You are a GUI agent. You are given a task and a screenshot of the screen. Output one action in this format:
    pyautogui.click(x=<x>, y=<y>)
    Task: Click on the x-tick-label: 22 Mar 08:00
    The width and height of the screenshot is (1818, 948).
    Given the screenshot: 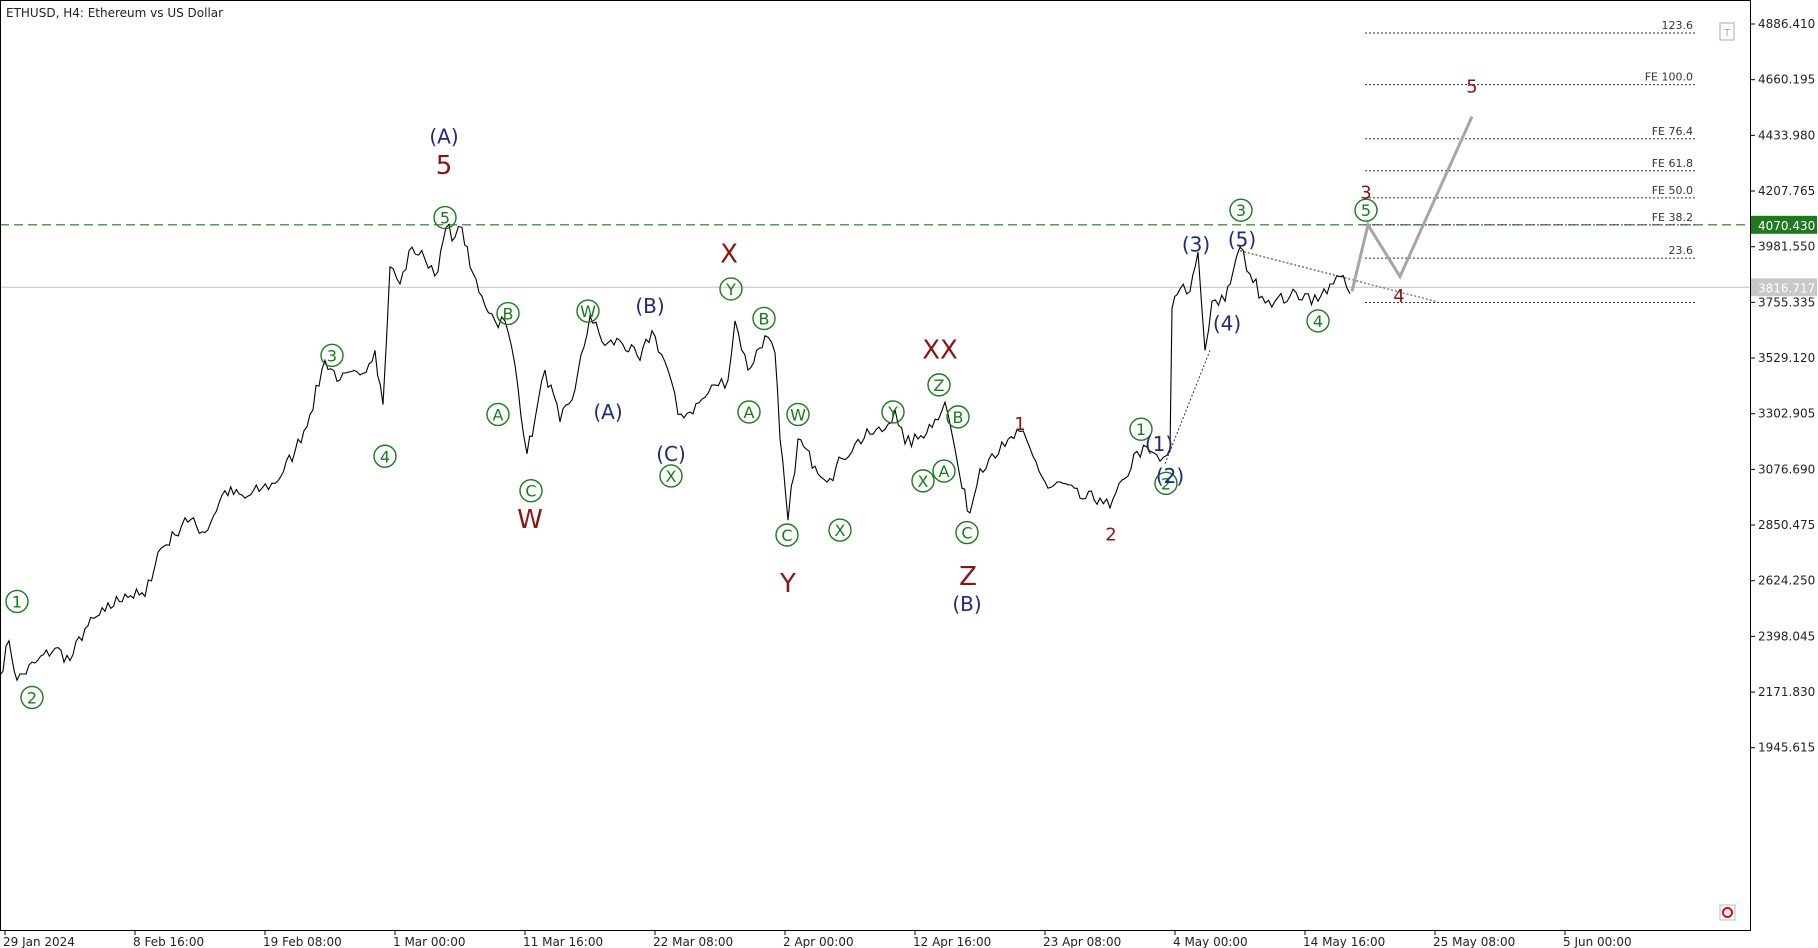 What is the action you would take?
    pyautogui.click(x=693, y=941)
    